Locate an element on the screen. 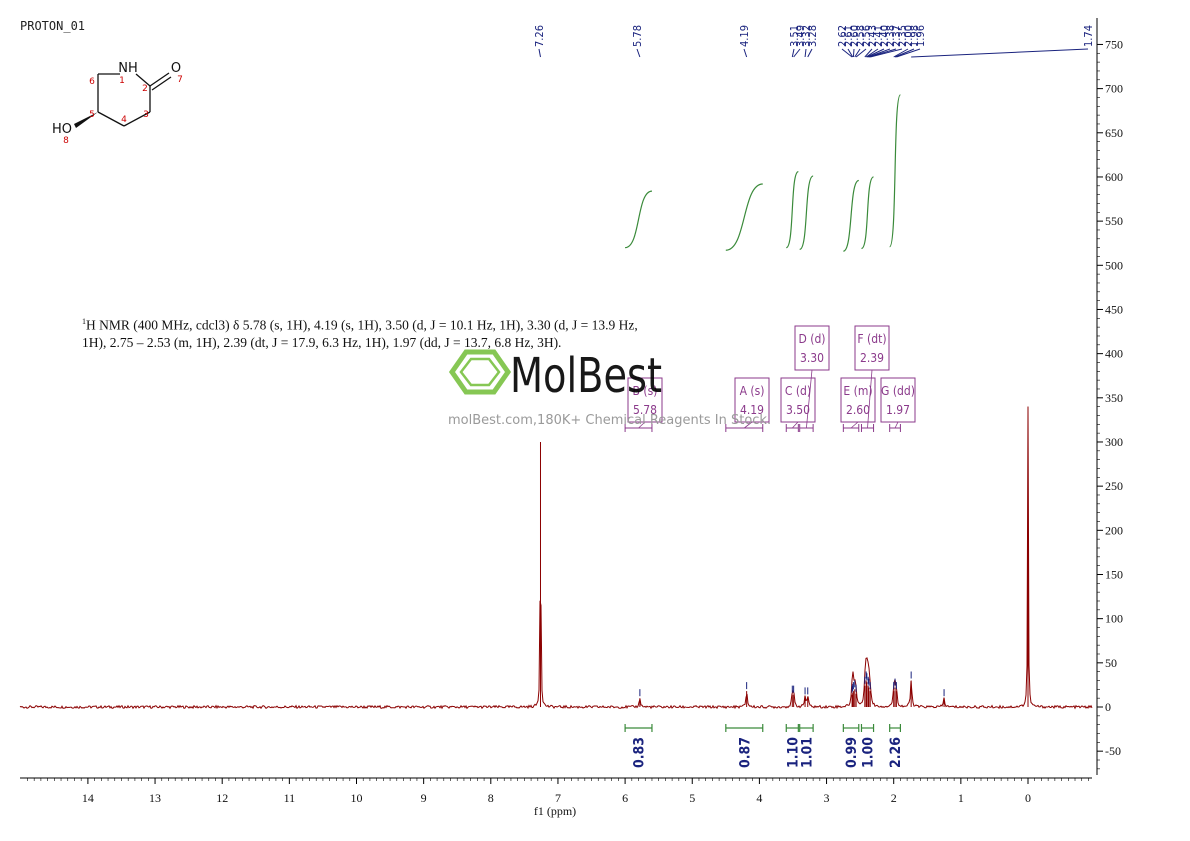 This screenshot has width=1190, height=841. peak-label-2.61: 2.61 is located at coordinates (848, 36).